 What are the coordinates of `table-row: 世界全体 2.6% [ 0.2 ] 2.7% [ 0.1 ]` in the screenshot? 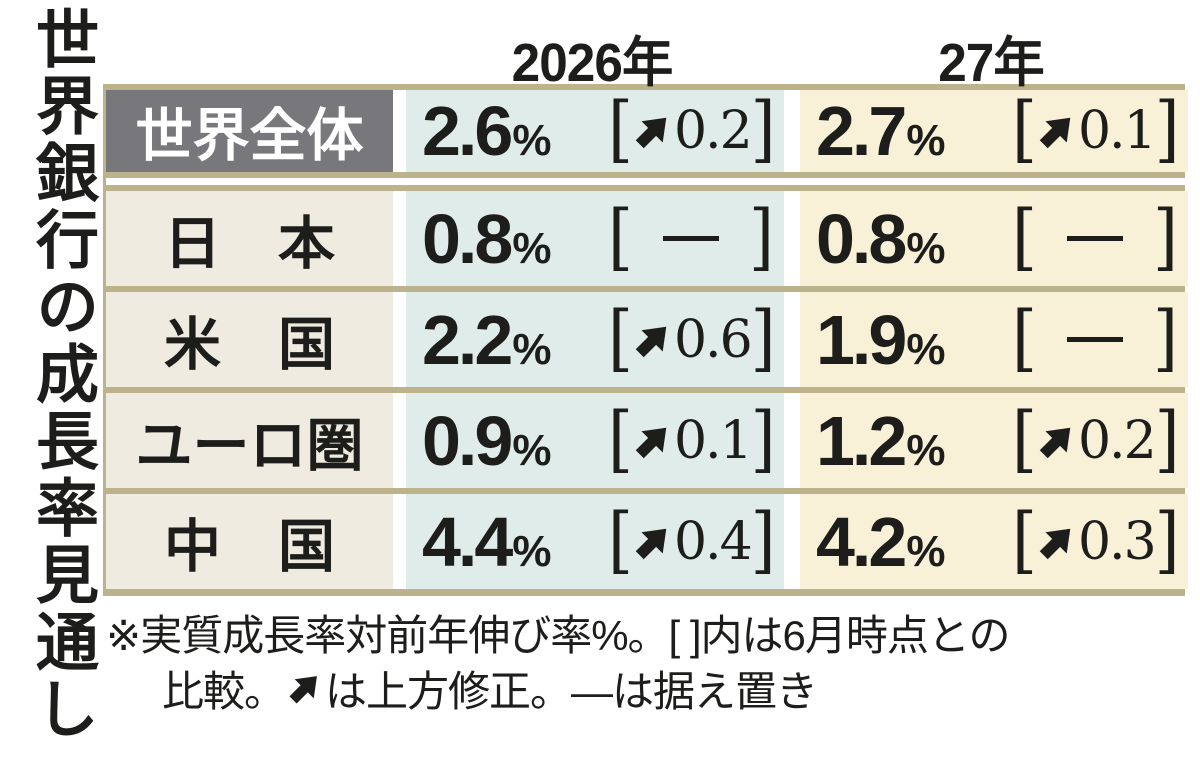 It's located at (647, 131).